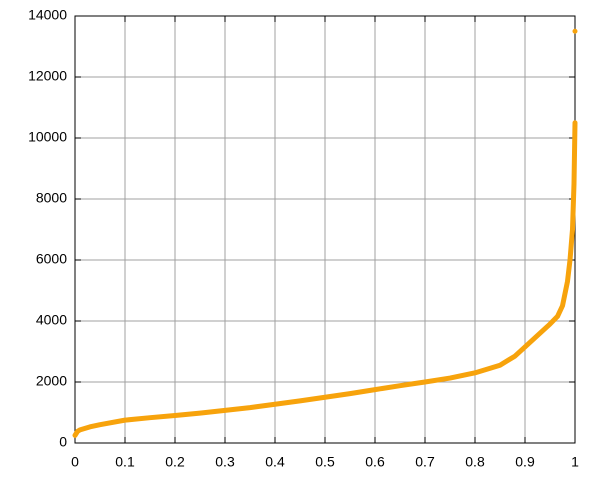 The width and height of the screenshot is (600, 480). I want to click on x-tick-label: 0.2, so click(175, 462).